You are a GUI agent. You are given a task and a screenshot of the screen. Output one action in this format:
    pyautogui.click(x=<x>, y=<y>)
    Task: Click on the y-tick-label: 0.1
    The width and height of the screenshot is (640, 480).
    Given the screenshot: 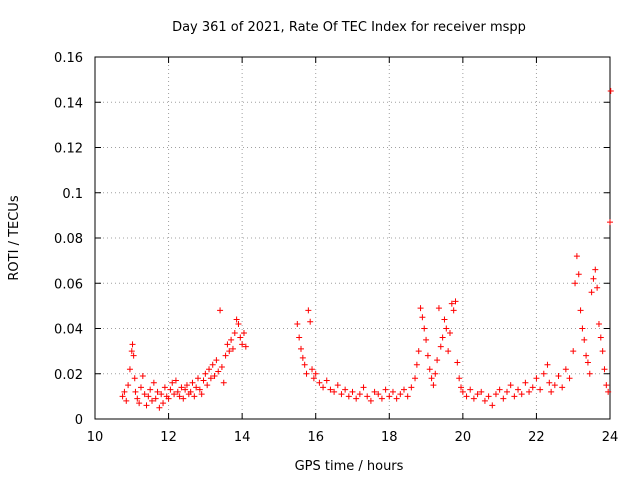 What is the action you would take?
    pyautogui.click(x=72, y=194)
    